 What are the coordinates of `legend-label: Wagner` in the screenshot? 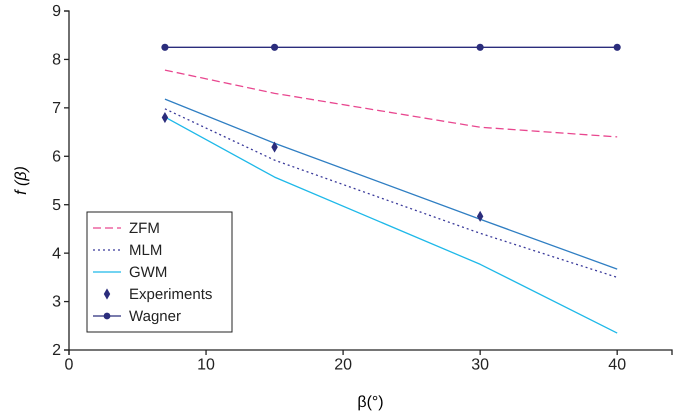 It's located at (155, 316).